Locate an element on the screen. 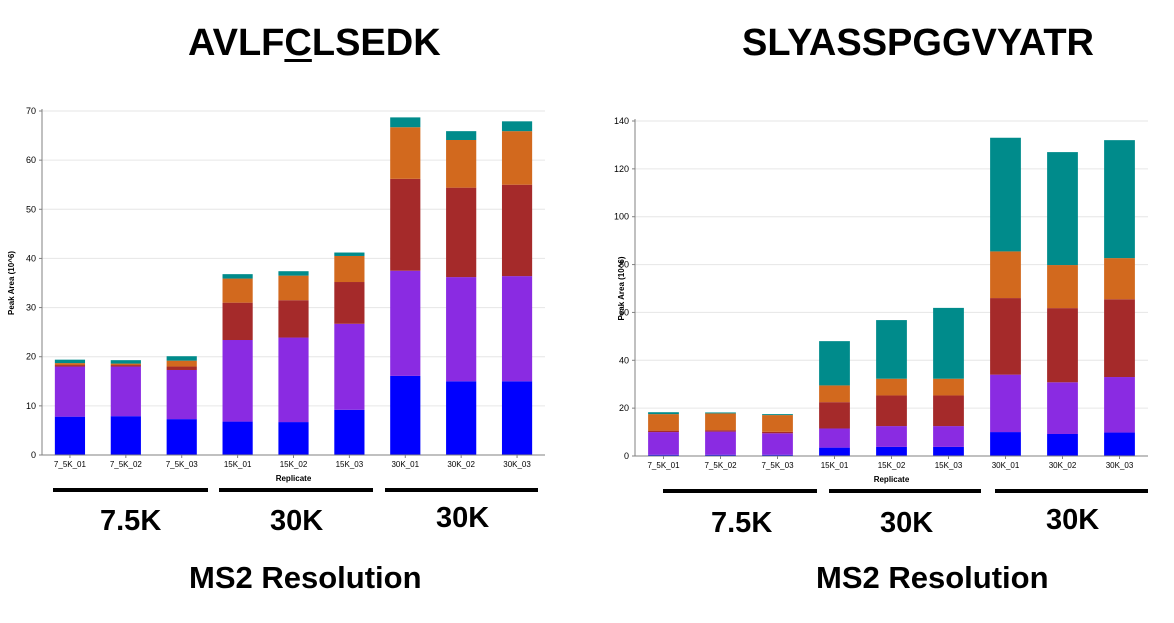 The width and height of the screenshot is (1174, 623). y-tick-label: 50 is located at coordinates (31, 209).